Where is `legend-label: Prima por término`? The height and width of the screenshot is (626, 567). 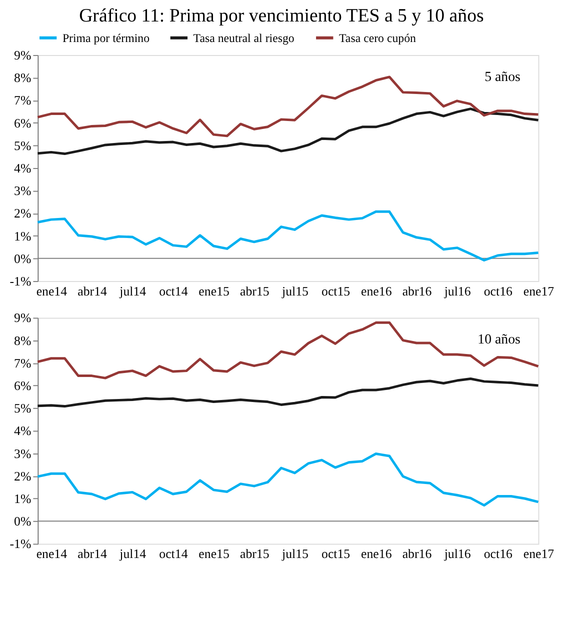
legend-label: Prima por término is located at coordinates (106, 37).